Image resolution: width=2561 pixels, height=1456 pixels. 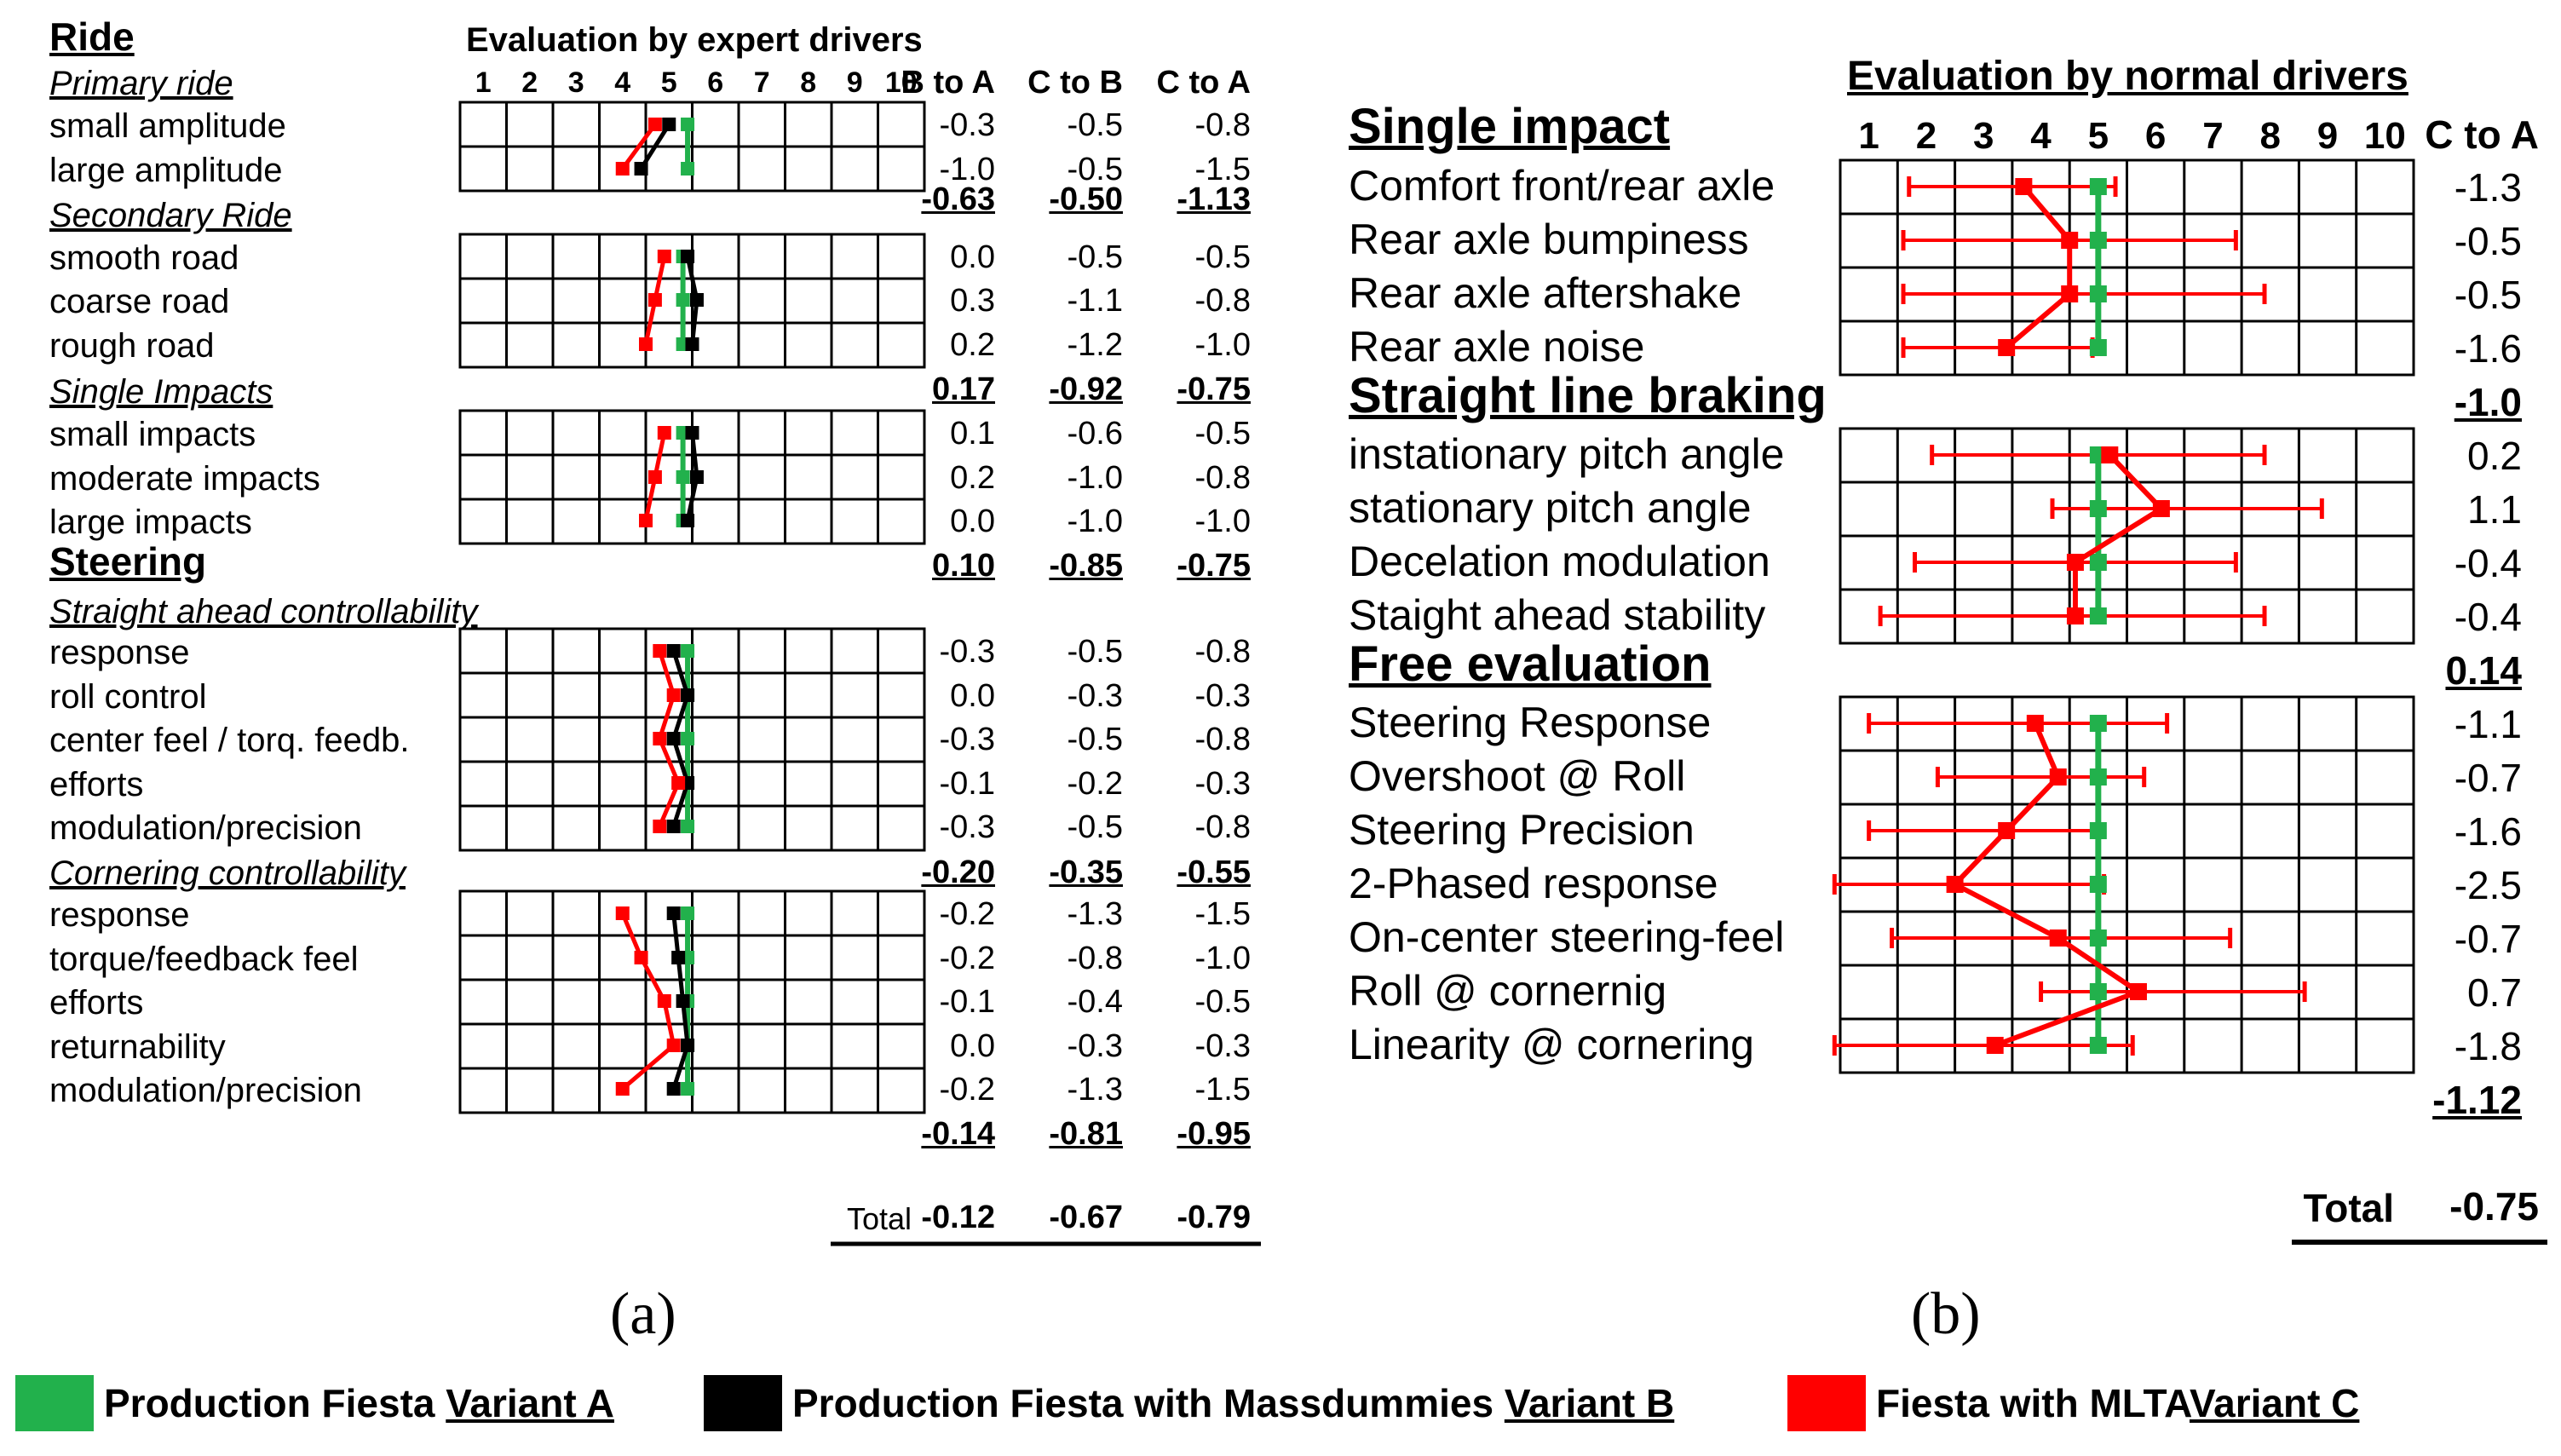 I want to click on panel-a-subtotal: -1.13, so click(x=1214, y=199).